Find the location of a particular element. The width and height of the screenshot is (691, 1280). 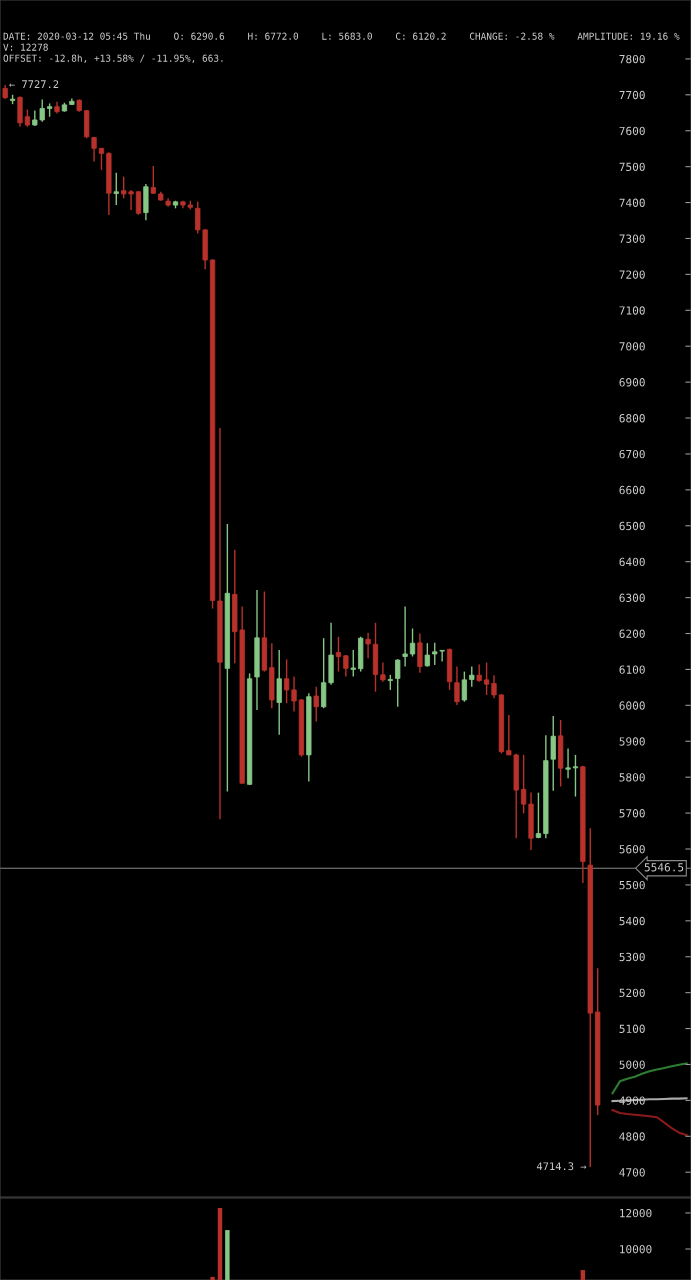

line-series is located at coordinates (649, 1078).